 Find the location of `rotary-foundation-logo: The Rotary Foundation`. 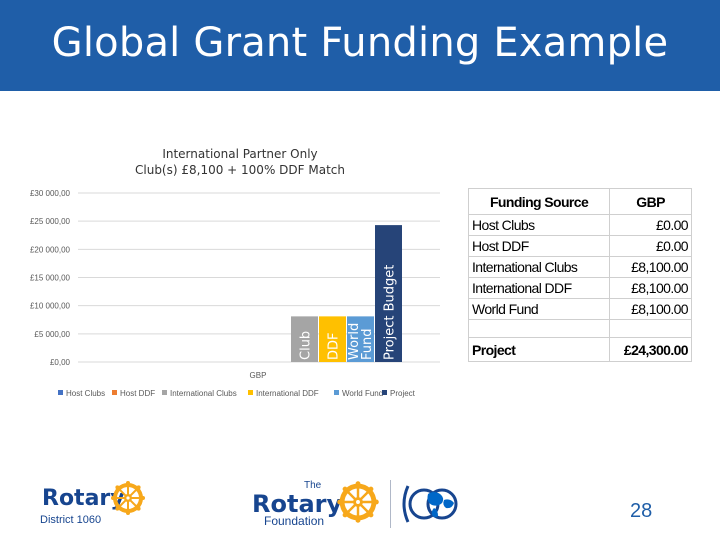

rotary-foundation-logo: The Rotary Foundation is located at coordinates (362, 504).